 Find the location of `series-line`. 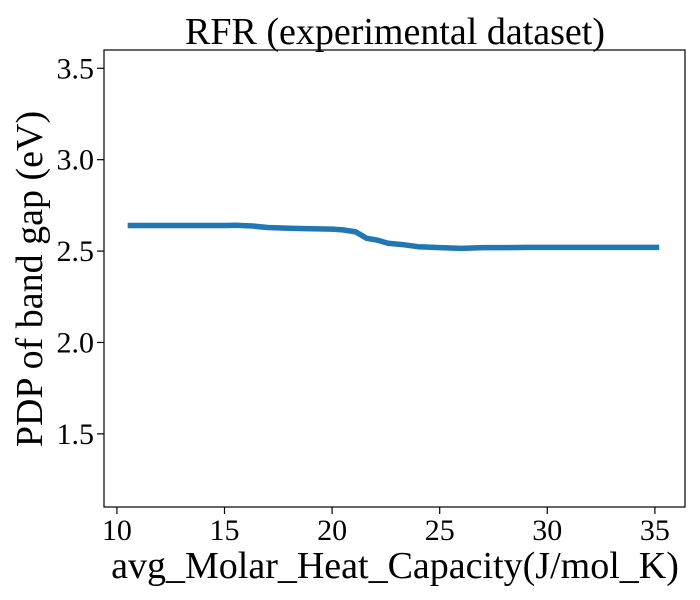

series-line is located at coordinates (393, 237).